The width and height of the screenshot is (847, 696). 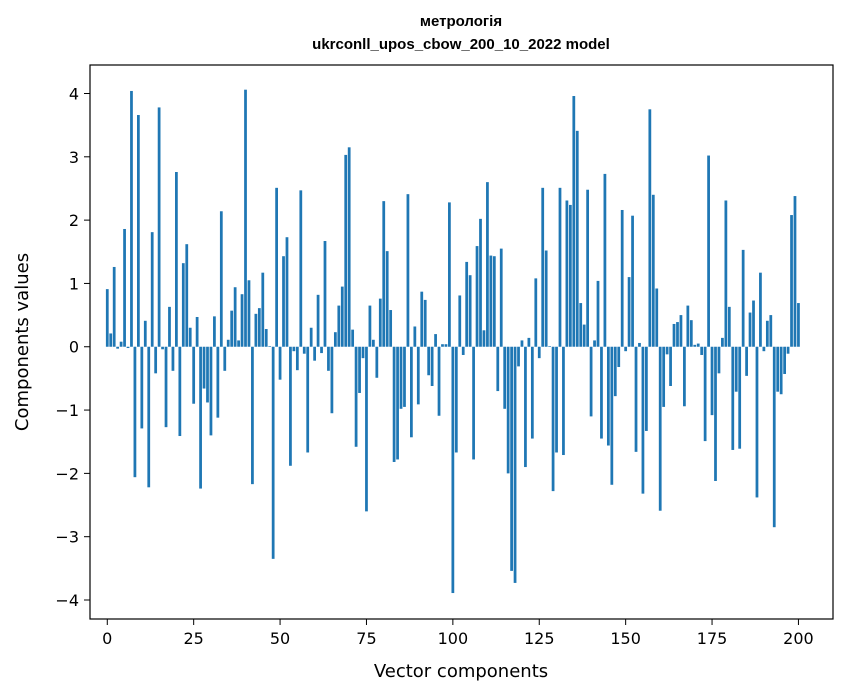 What do you see at coordinates (74, 283) in the screenshot?
I see `y-tick-label: 1` at bounding box center [74, 283].